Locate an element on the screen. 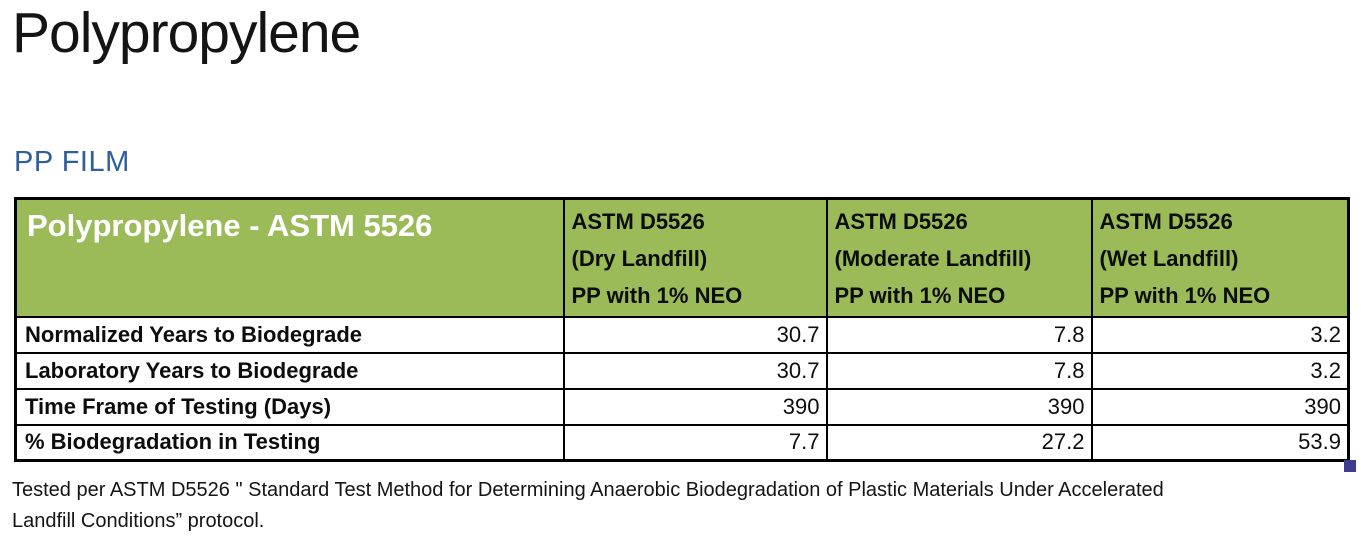  column-header-dry-landfill: ASTM D5526 (Dry Landfill) PP with 1% NEO is located at coordinates (695, 257).